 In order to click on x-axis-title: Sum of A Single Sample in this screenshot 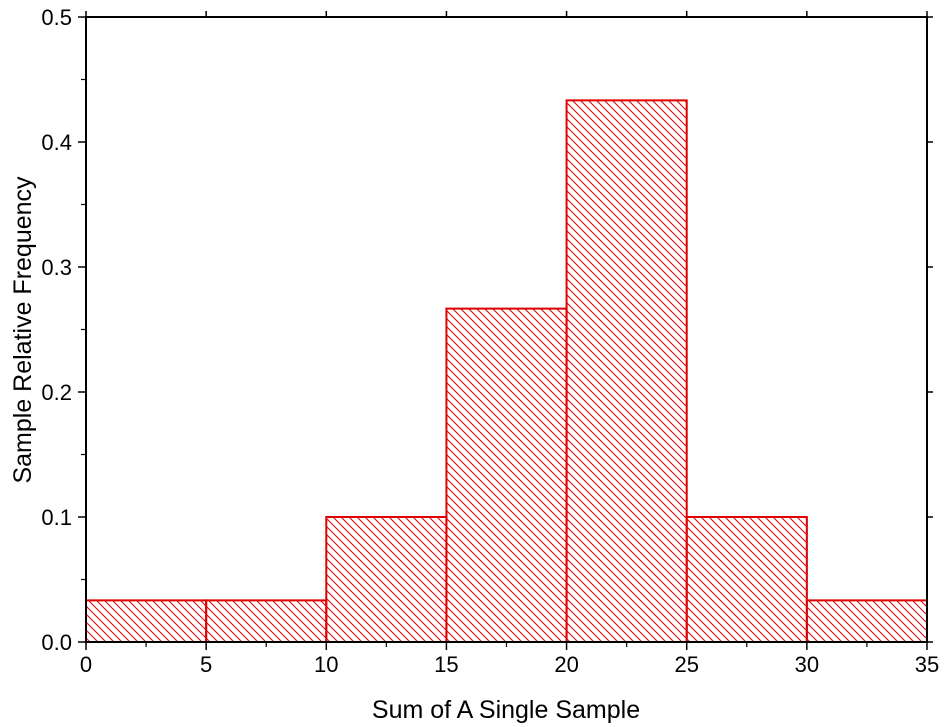, I will do `click(506, 710)`.